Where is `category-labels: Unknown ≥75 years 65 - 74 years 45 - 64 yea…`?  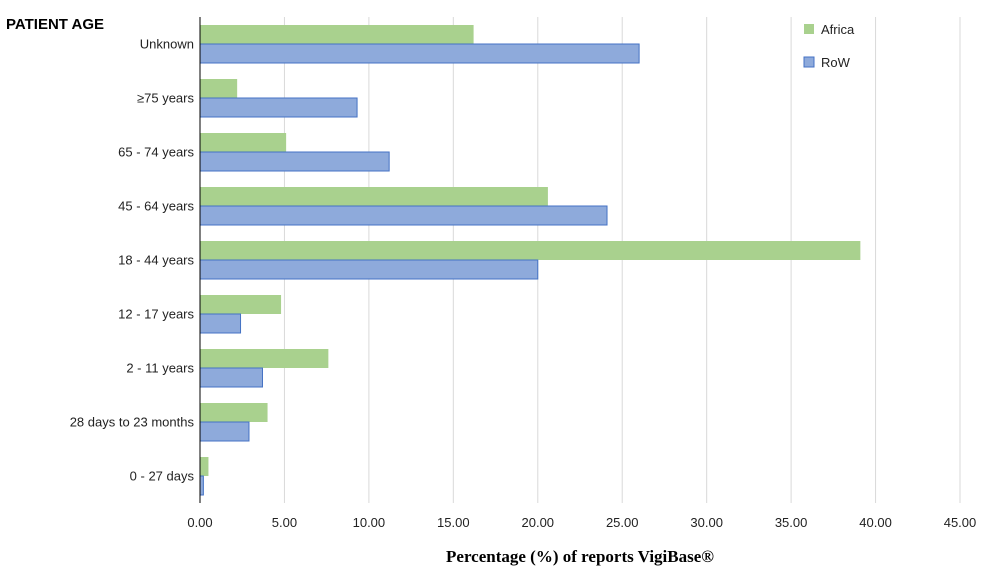 category-labels: Unknown ≥75 years 65 - 74 years 45 - 64 yea… is located at coordinates (132, 260).